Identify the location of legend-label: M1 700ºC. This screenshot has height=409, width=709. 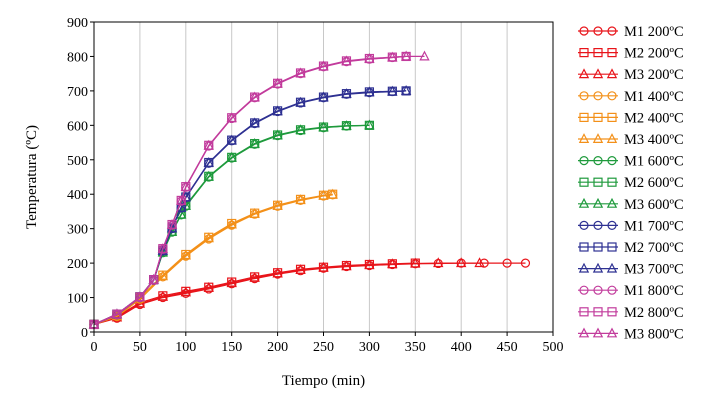
(654, 226).